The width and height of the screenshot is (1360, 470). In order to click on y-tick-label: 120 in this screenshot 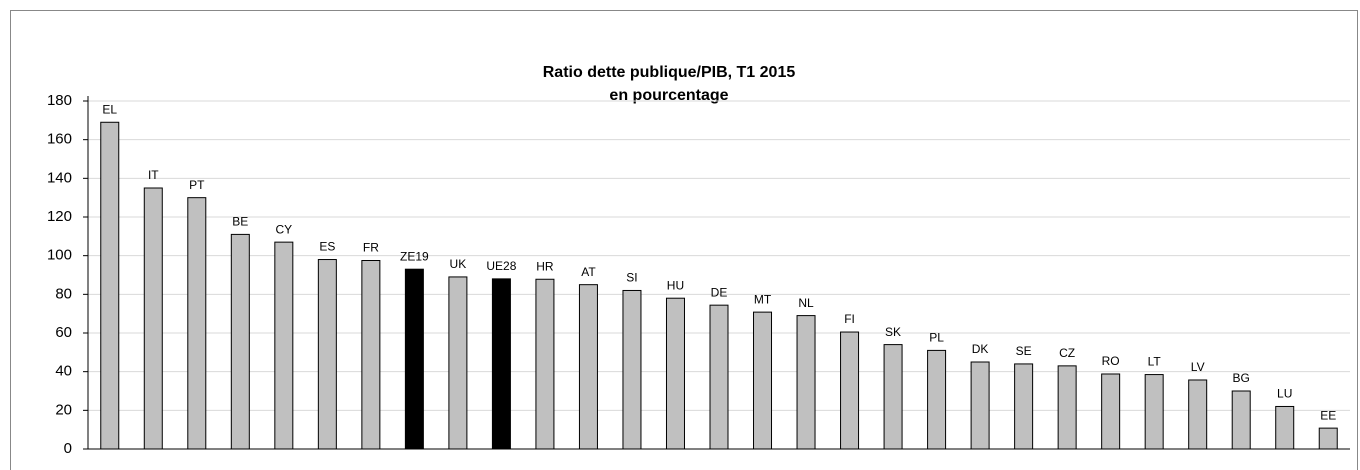, I will do `click(59, 216)`.